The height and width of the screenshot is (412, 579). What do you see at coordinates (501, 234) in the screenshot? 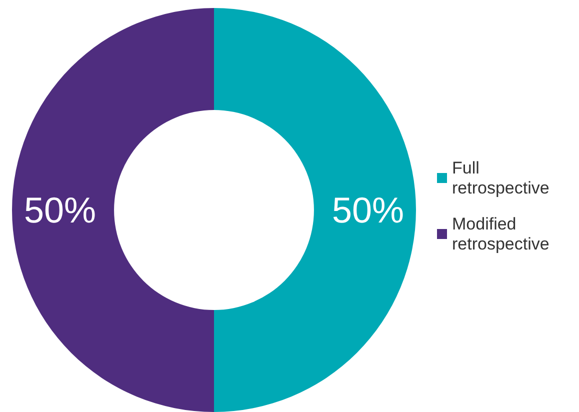
I see `legend-label: Modified retrospective` at bounding box center [501, 234].